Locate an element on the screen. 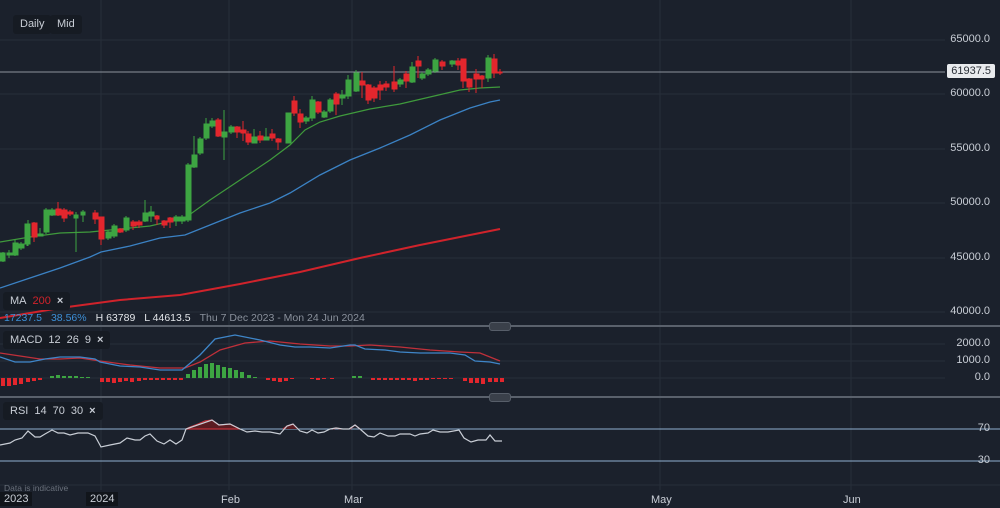  time-label-jun: Jun is located at coordinates (852, 500).